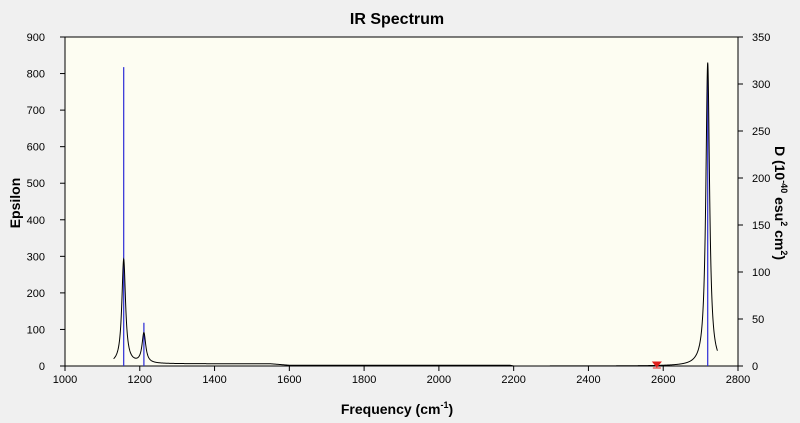 This screenshot has width=800, height=423. I want to click on x-tick-label: 1000, so click(65, 380).